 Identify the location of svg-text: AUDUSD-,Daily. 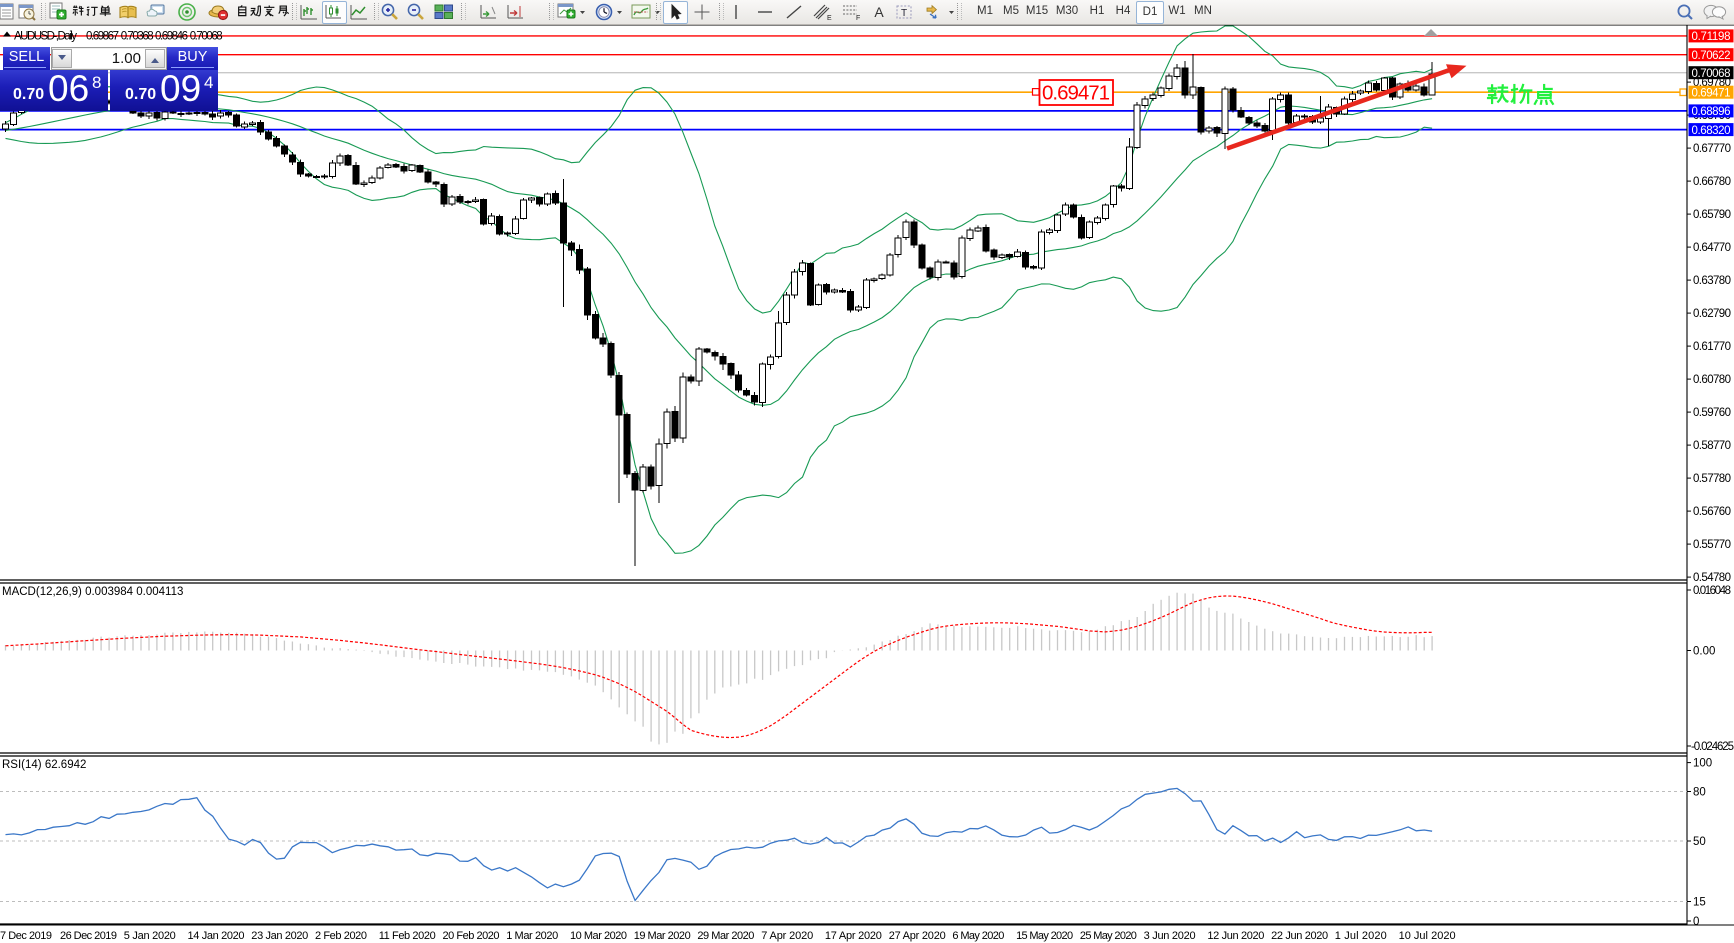
(45, 37).